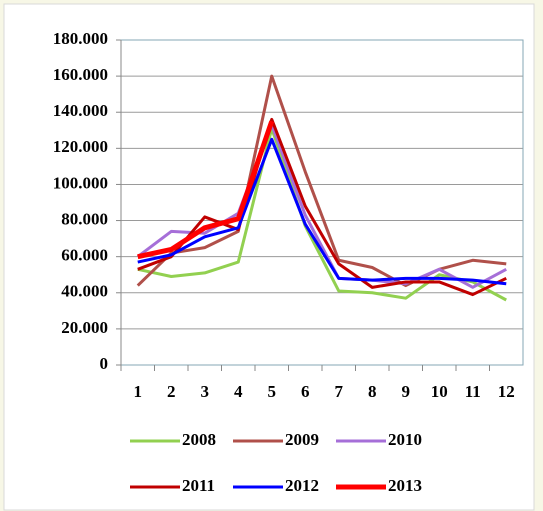 This screenshot has width=543, height=511. I want to click on x-tick-label: 2, so click(171, 391).